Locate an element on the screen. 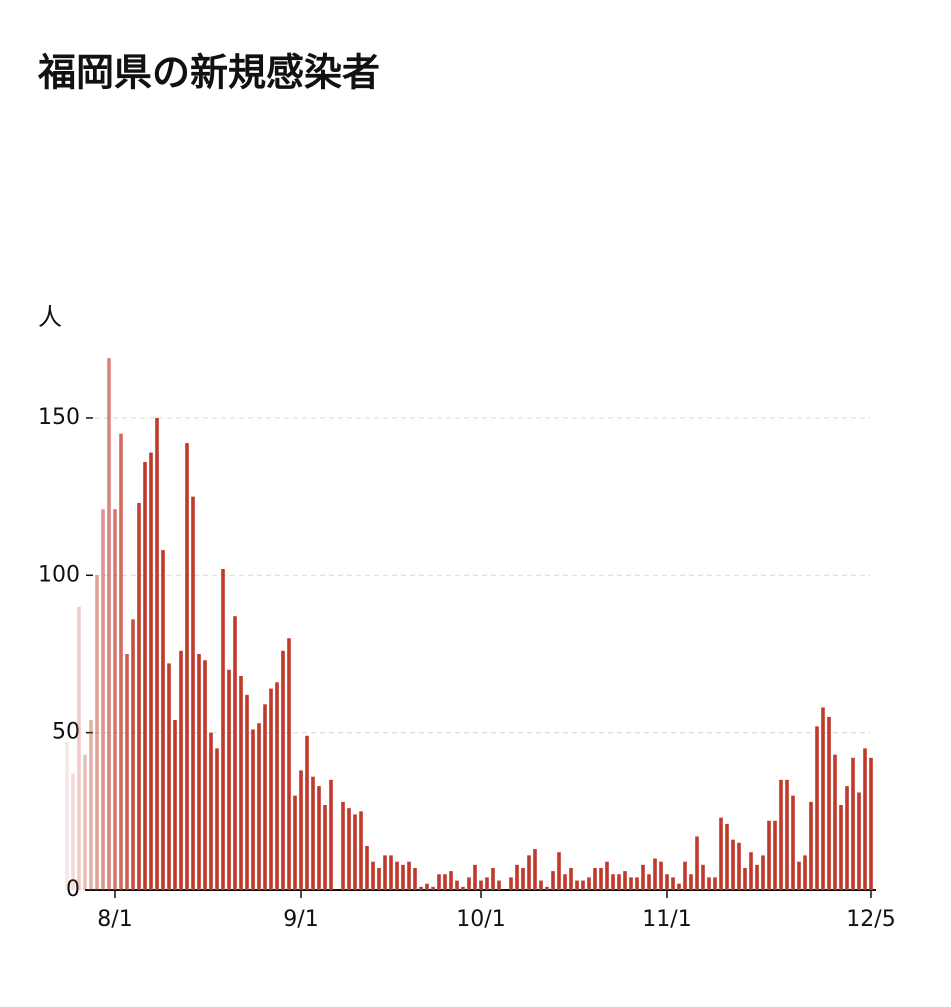 The image size is (951, 1007). y-tick-label: 150 is located at coordinates (59, 417).